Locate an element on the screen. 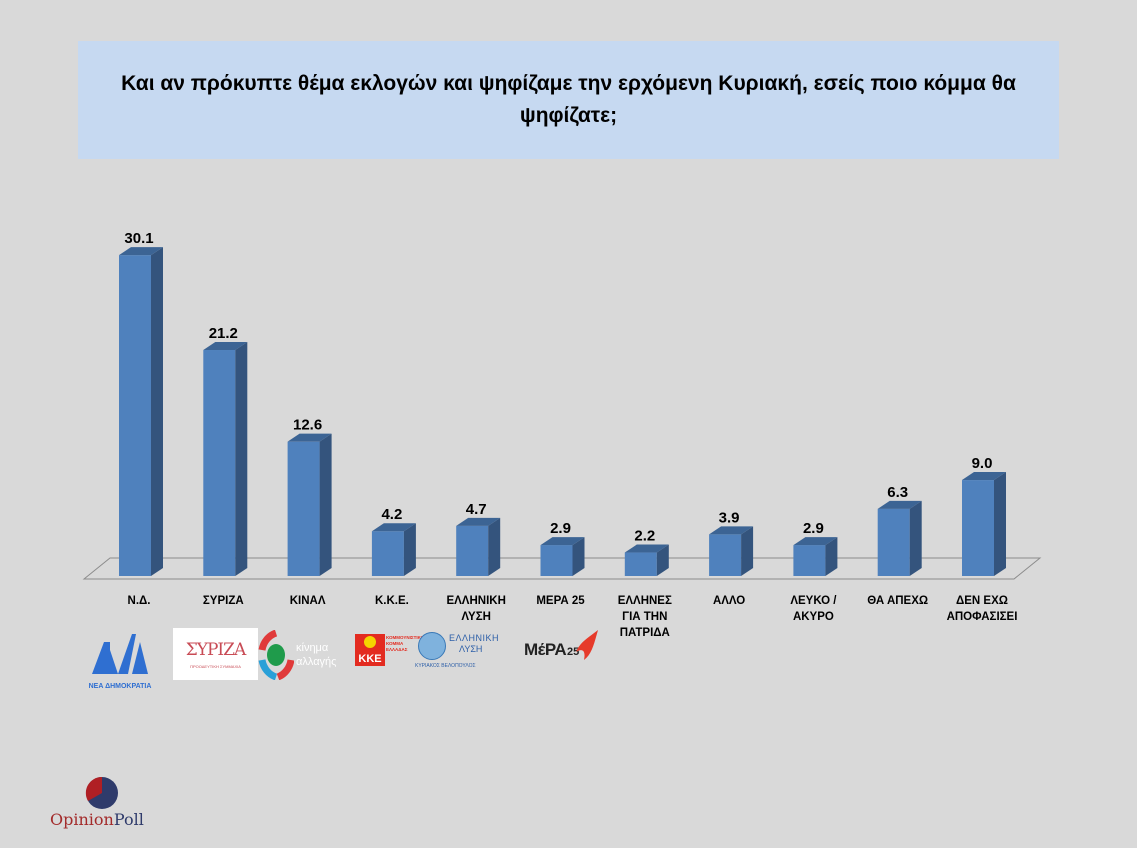 This screenshot has height=848, width=1137. logo-kke: ΚΚΕ ΚΟΜΜΟΥΝΙΣΤΙΚΟ ΚΟΜΜΑ ΕΛΛΑΔΑΣ is located at coordinates (390, 650).